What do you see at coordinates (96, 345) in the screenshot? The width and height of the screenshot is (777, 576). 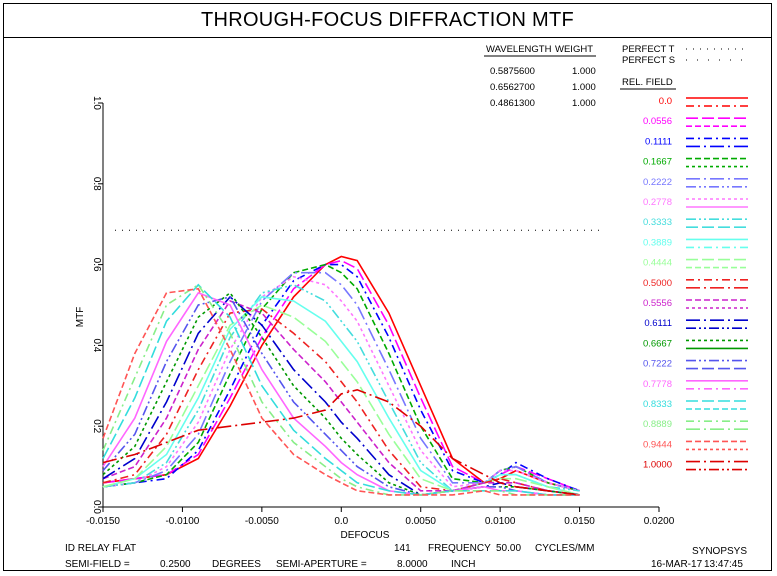 I see `y-tick-label: 0.4` at bounding box center [96, 345].